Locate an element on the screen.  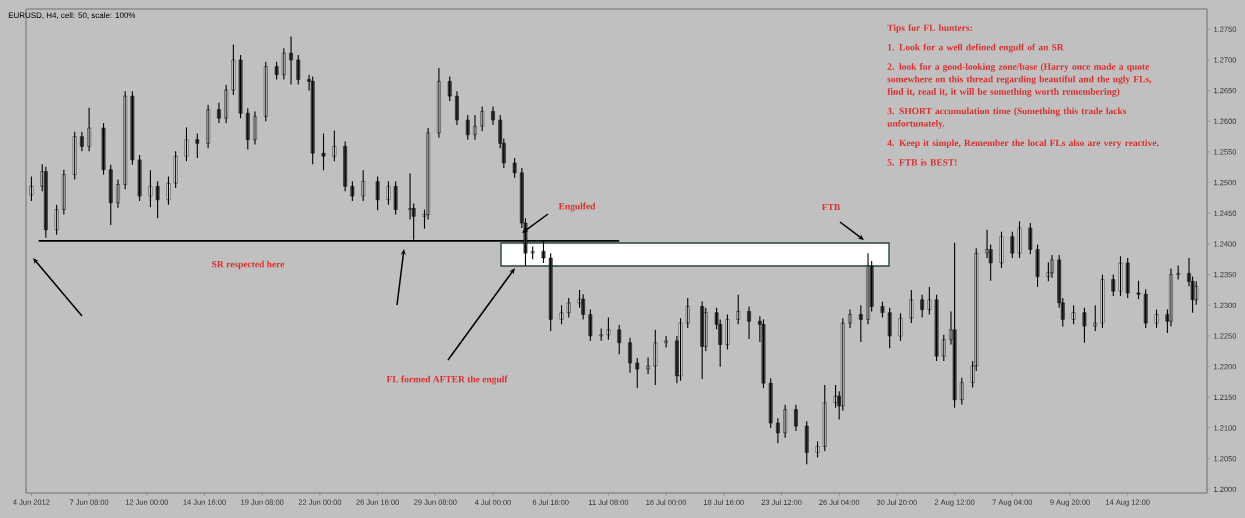
annotation: 4. Keep it simple, Remember the local FLs also are very reactive. is located at coordinates (1023, 144).